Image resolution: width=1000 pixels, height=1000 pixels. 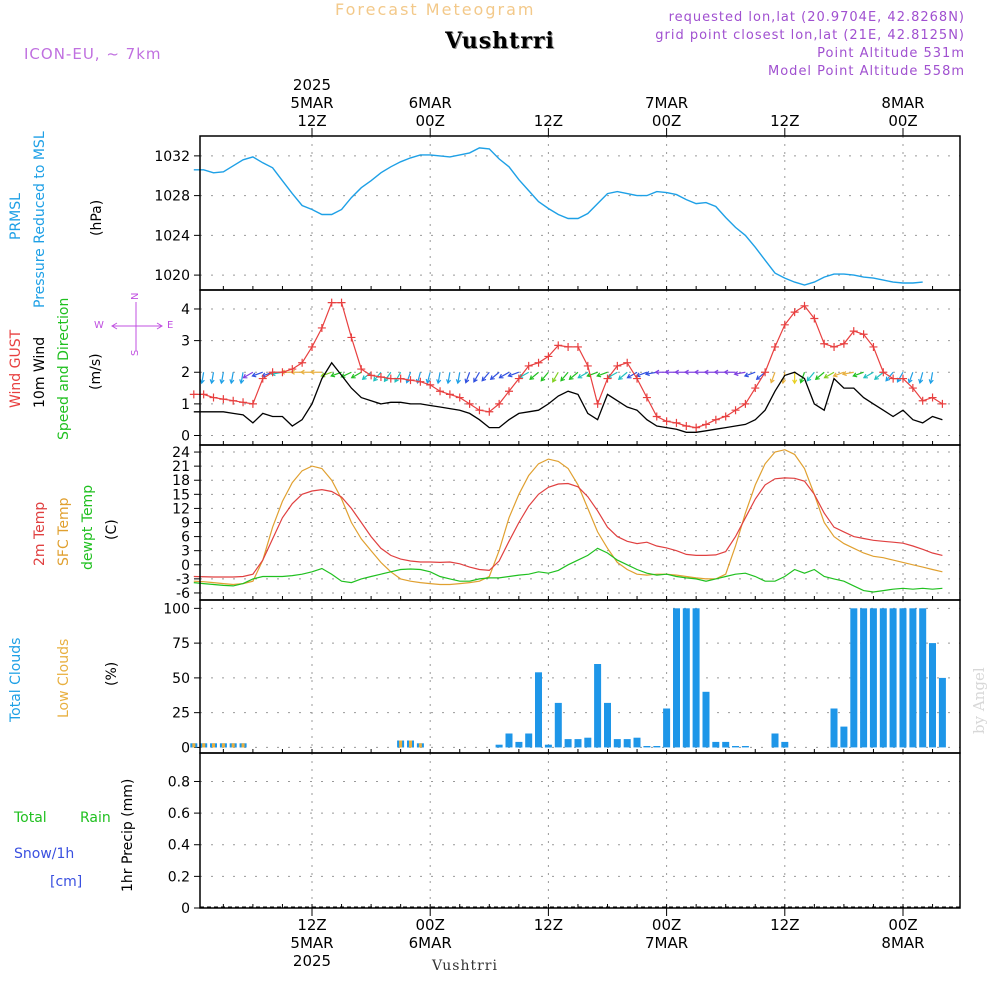 What do you see at coordinates (179, 782) in the screenshot?
I see `y-tick-label: 0.8` at bounding box center [179, 782].